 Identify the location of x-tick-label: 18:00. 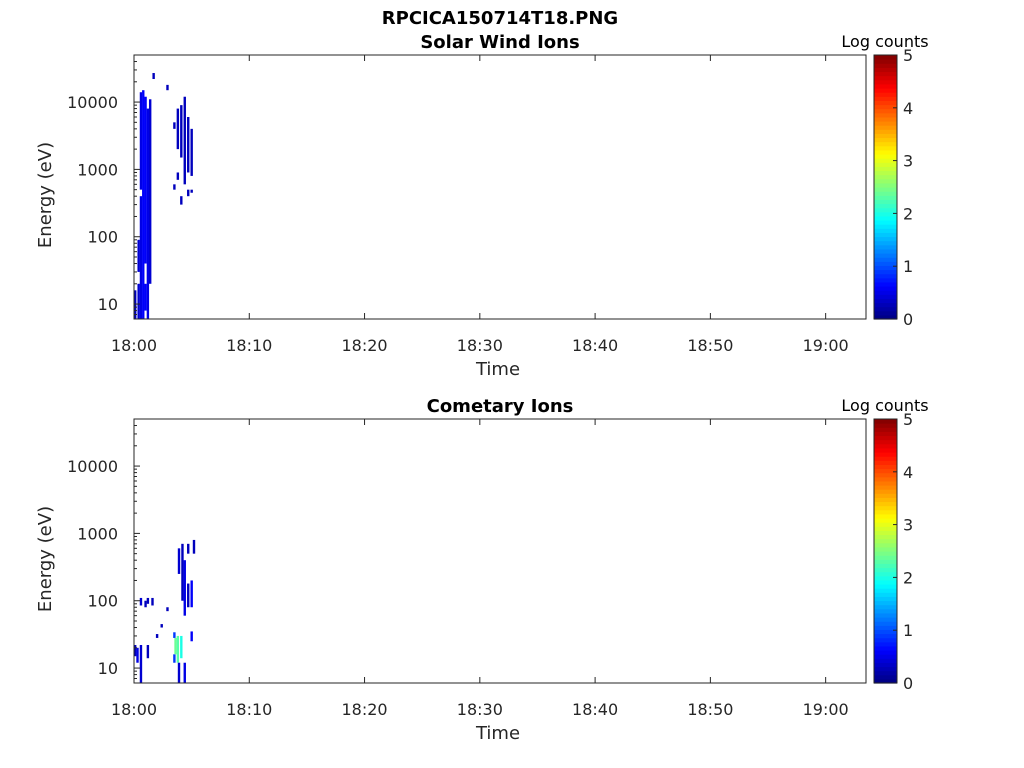
(134, 345).